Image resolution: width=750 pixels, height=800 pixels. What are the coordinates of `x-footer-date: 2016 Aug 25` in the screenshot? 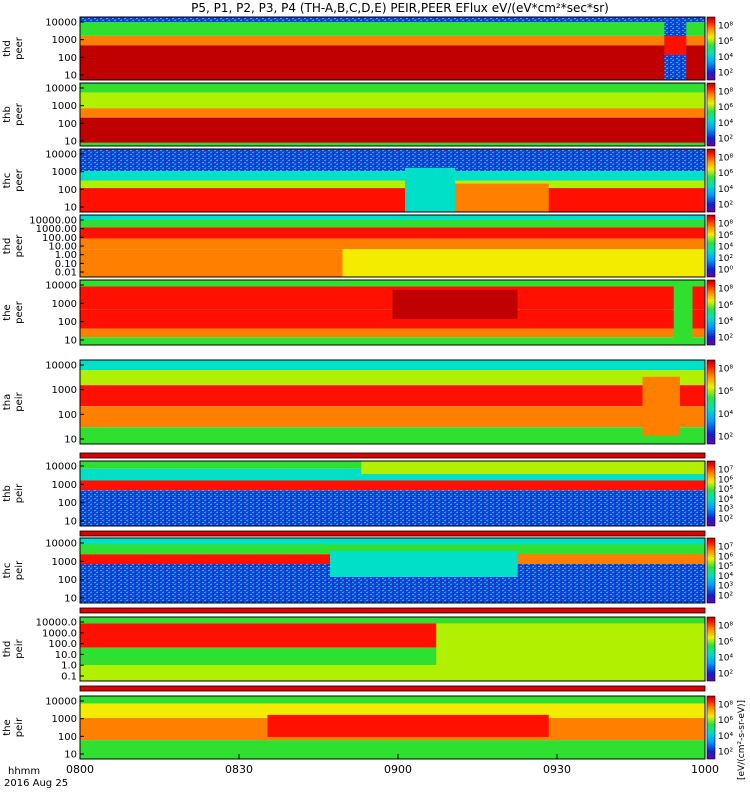 It's located at (36, 783).